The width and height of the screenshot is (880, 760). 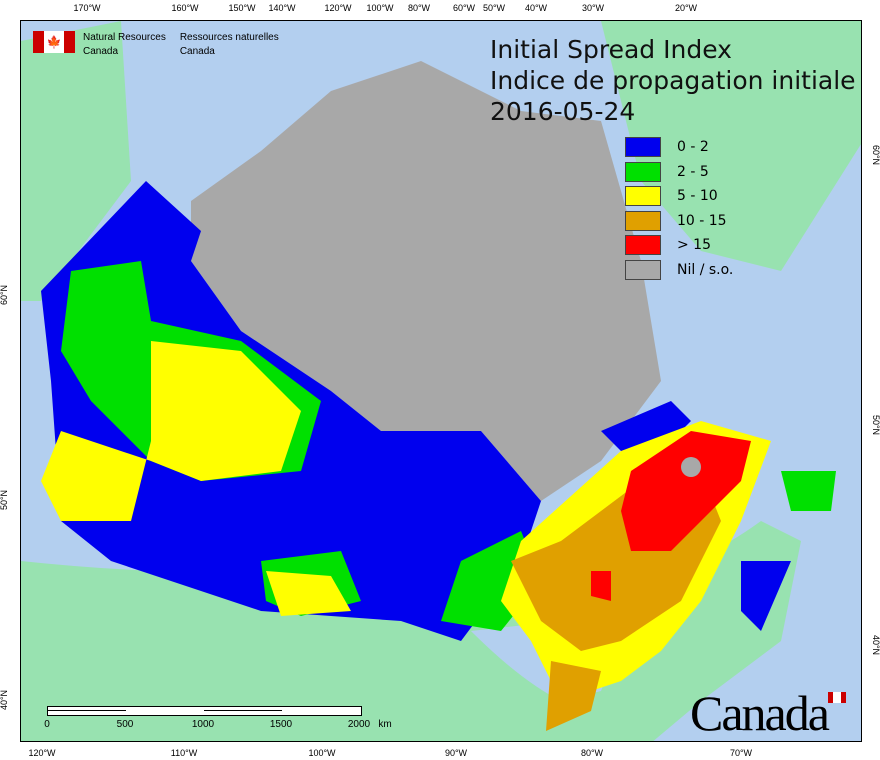 I want to click on agency-en: Natural Resources, so click(x=124, y=37).